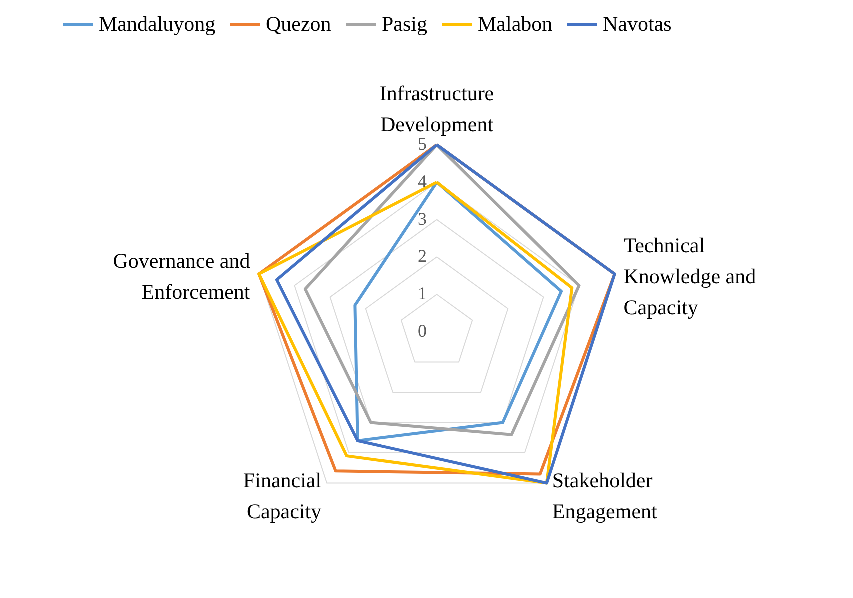 This screenshot has height=598, width=853. What do you see at coordinates (422, 256) in the screenshot?
I see `y-tick-label: 2` at bounding box center [422, 256].